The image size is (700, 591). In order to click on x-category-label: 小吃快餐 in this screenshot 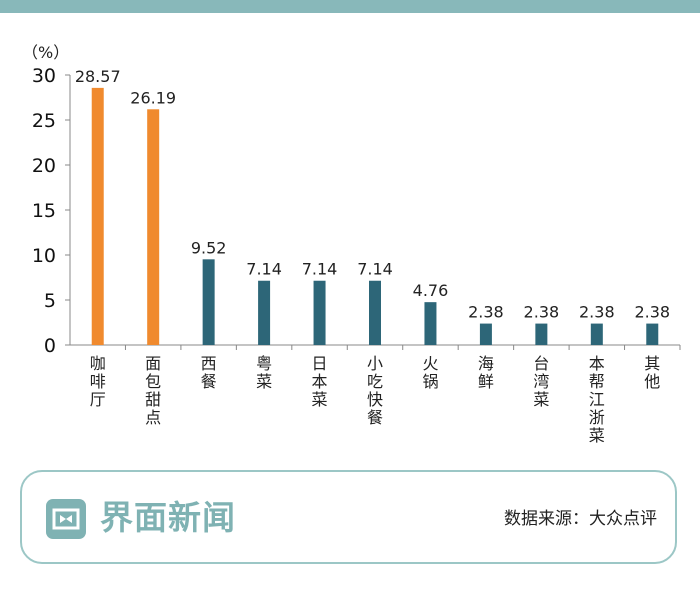, I will do `click(375, 390)`.